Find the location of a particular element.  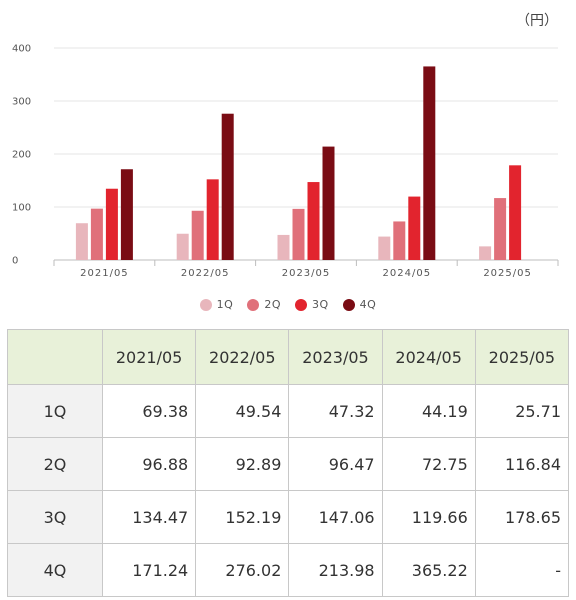

table-cell: 365.22 is located at coordinates (428, 570).